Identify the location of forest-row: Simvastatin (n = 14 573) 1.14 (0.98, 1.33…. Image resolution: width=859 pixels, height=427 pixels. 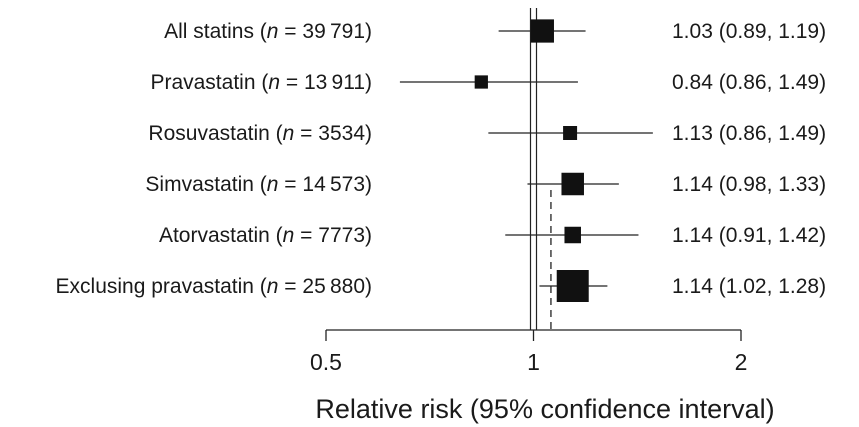
(485, 184).